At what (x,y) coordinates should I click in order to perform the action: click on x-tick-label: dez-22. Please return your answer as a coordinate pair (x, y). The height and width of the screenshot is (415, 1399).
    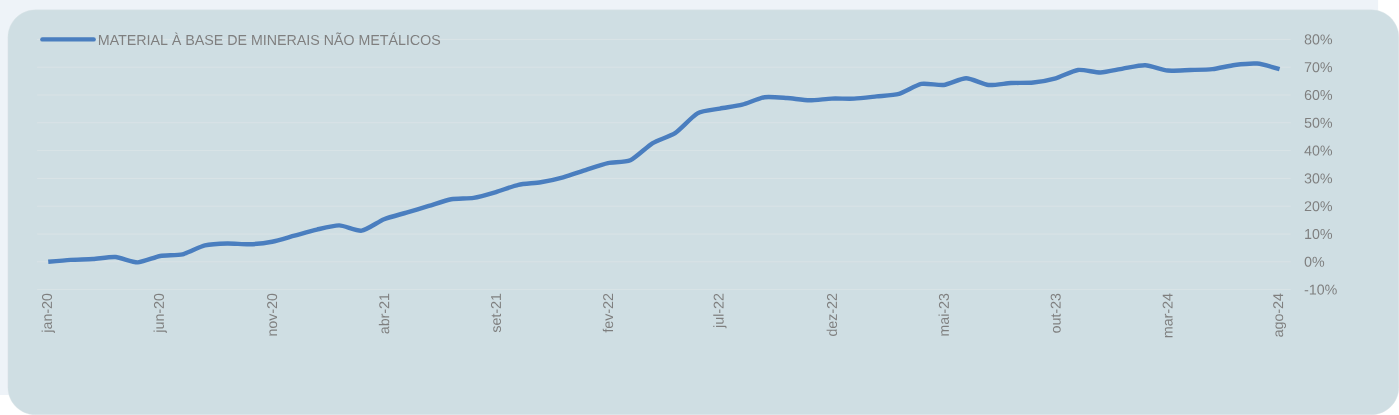
    Looking at the image, I should click on (832, 315).